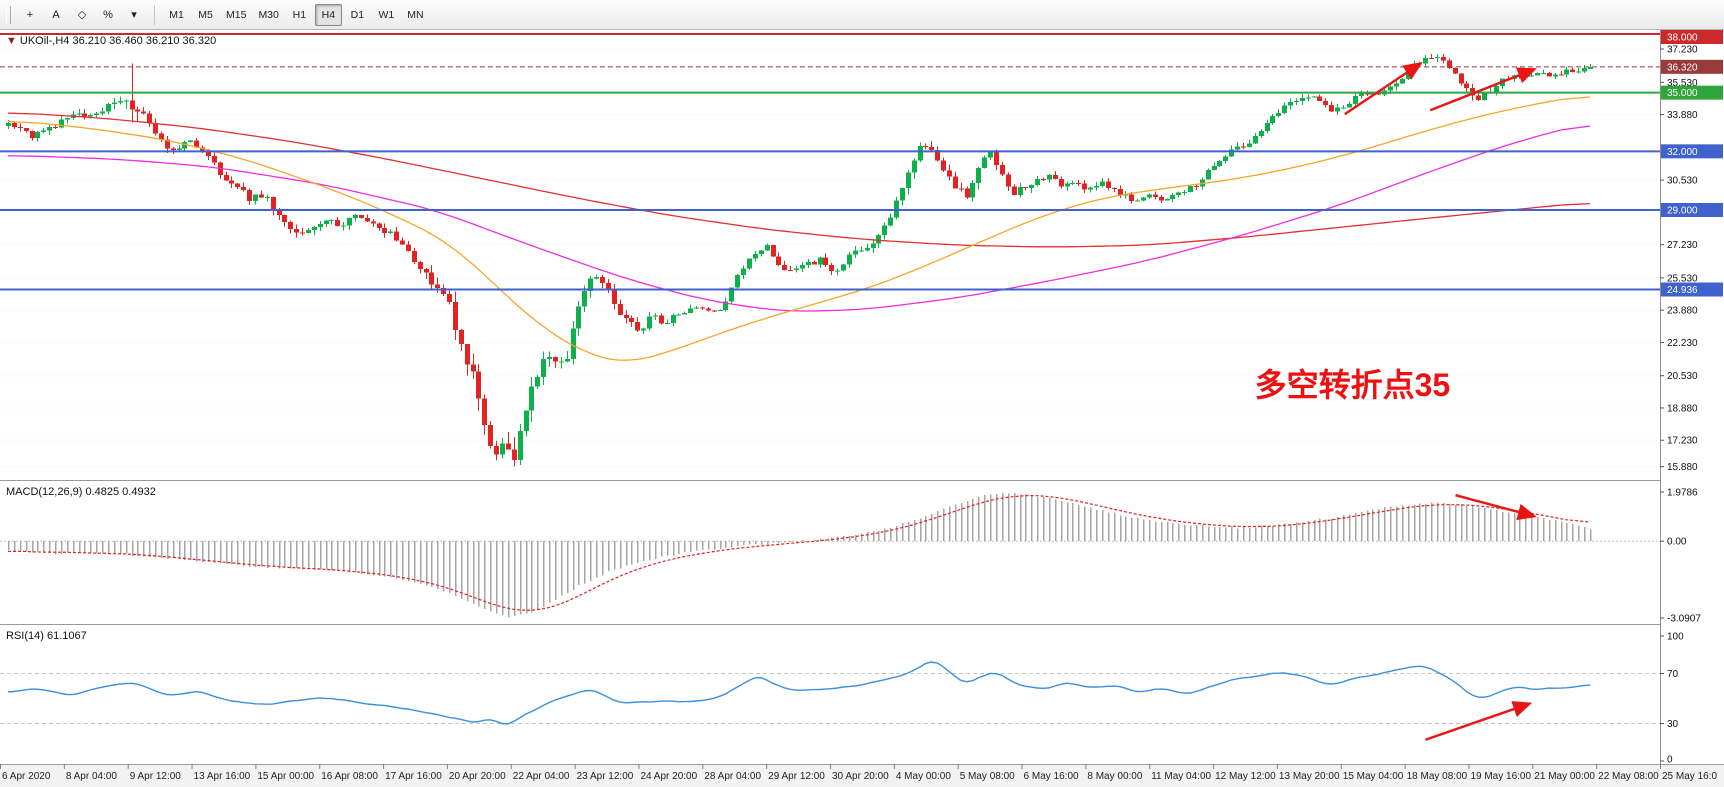  What do you see at coordinates (1673, 724) in the screenshot?
I see `rsi-tick-label: 30` at bounding box center [1673, 724].